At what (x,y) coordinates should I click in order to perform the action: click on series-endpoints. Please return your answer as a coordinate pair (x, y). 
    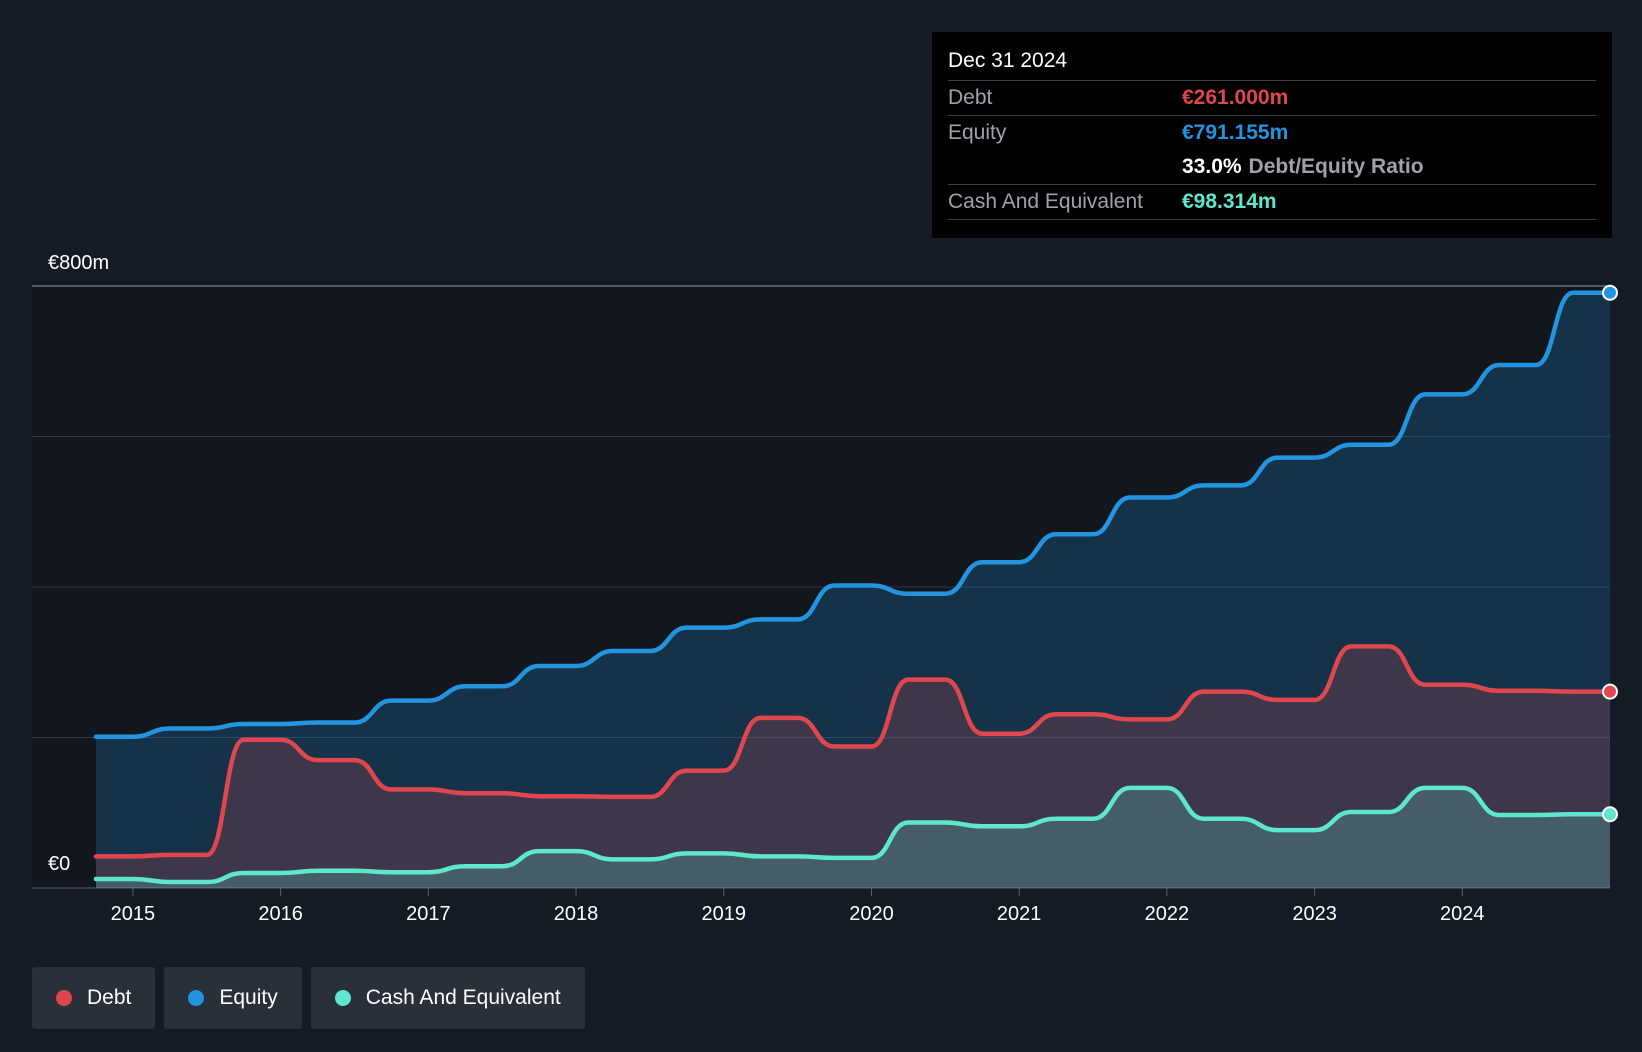
    Looking at the image, I should click on (1610, 553).